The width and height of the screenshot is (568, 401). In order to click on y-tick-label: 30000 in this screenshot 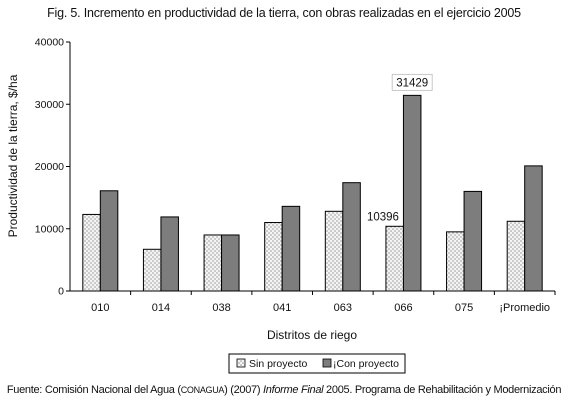, I will do `click(49, 105)`.